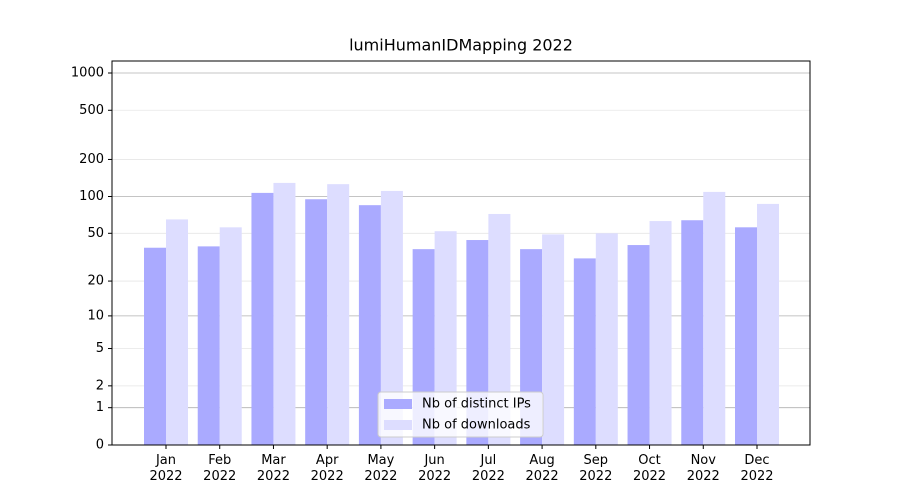  Describe the element at coordinates (381, 468) in the screenshot. I see `x-tick-label: May 2022` at that location.